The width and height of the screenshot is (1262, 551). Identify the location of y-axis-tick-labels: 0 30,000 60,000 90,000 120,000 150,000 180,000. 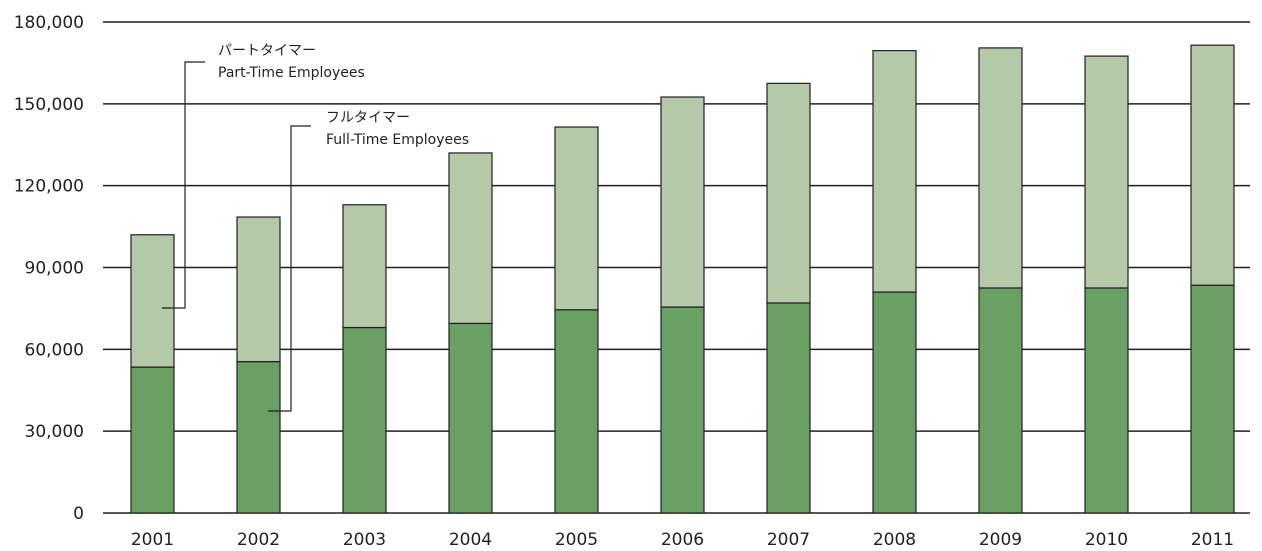
(49, 268).